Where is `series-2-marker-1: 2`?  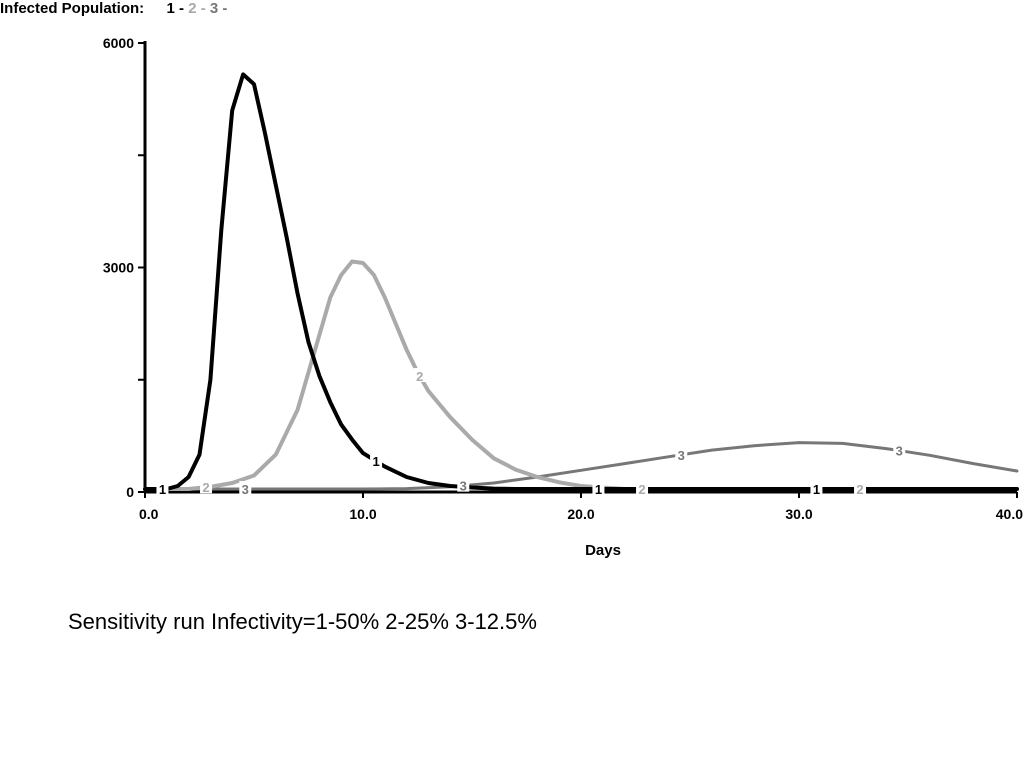 series-2-marker-1: 2 is located at coordinates (419, 376).